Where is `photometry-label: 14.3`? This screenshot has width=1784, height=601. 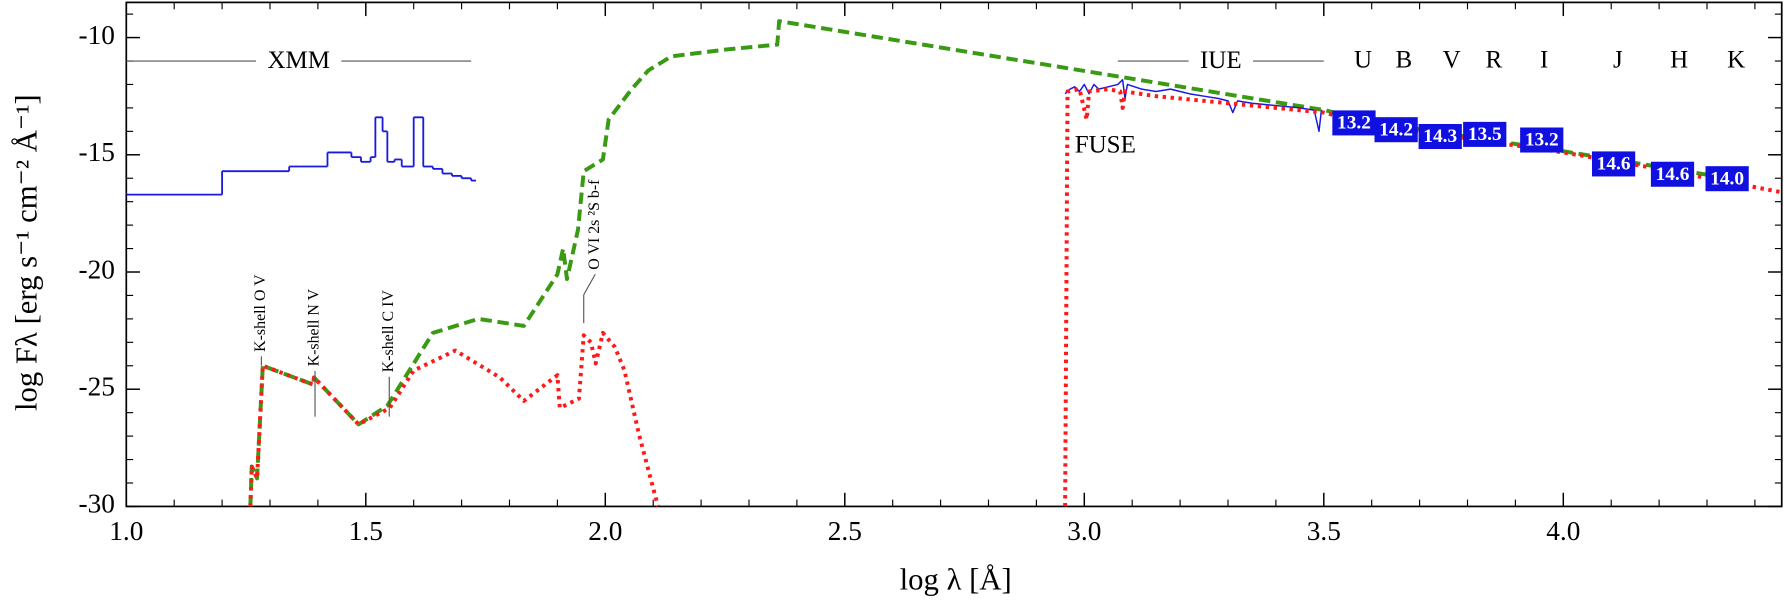
photometry-label: 14.3 is located at coordinates (1440, 136).